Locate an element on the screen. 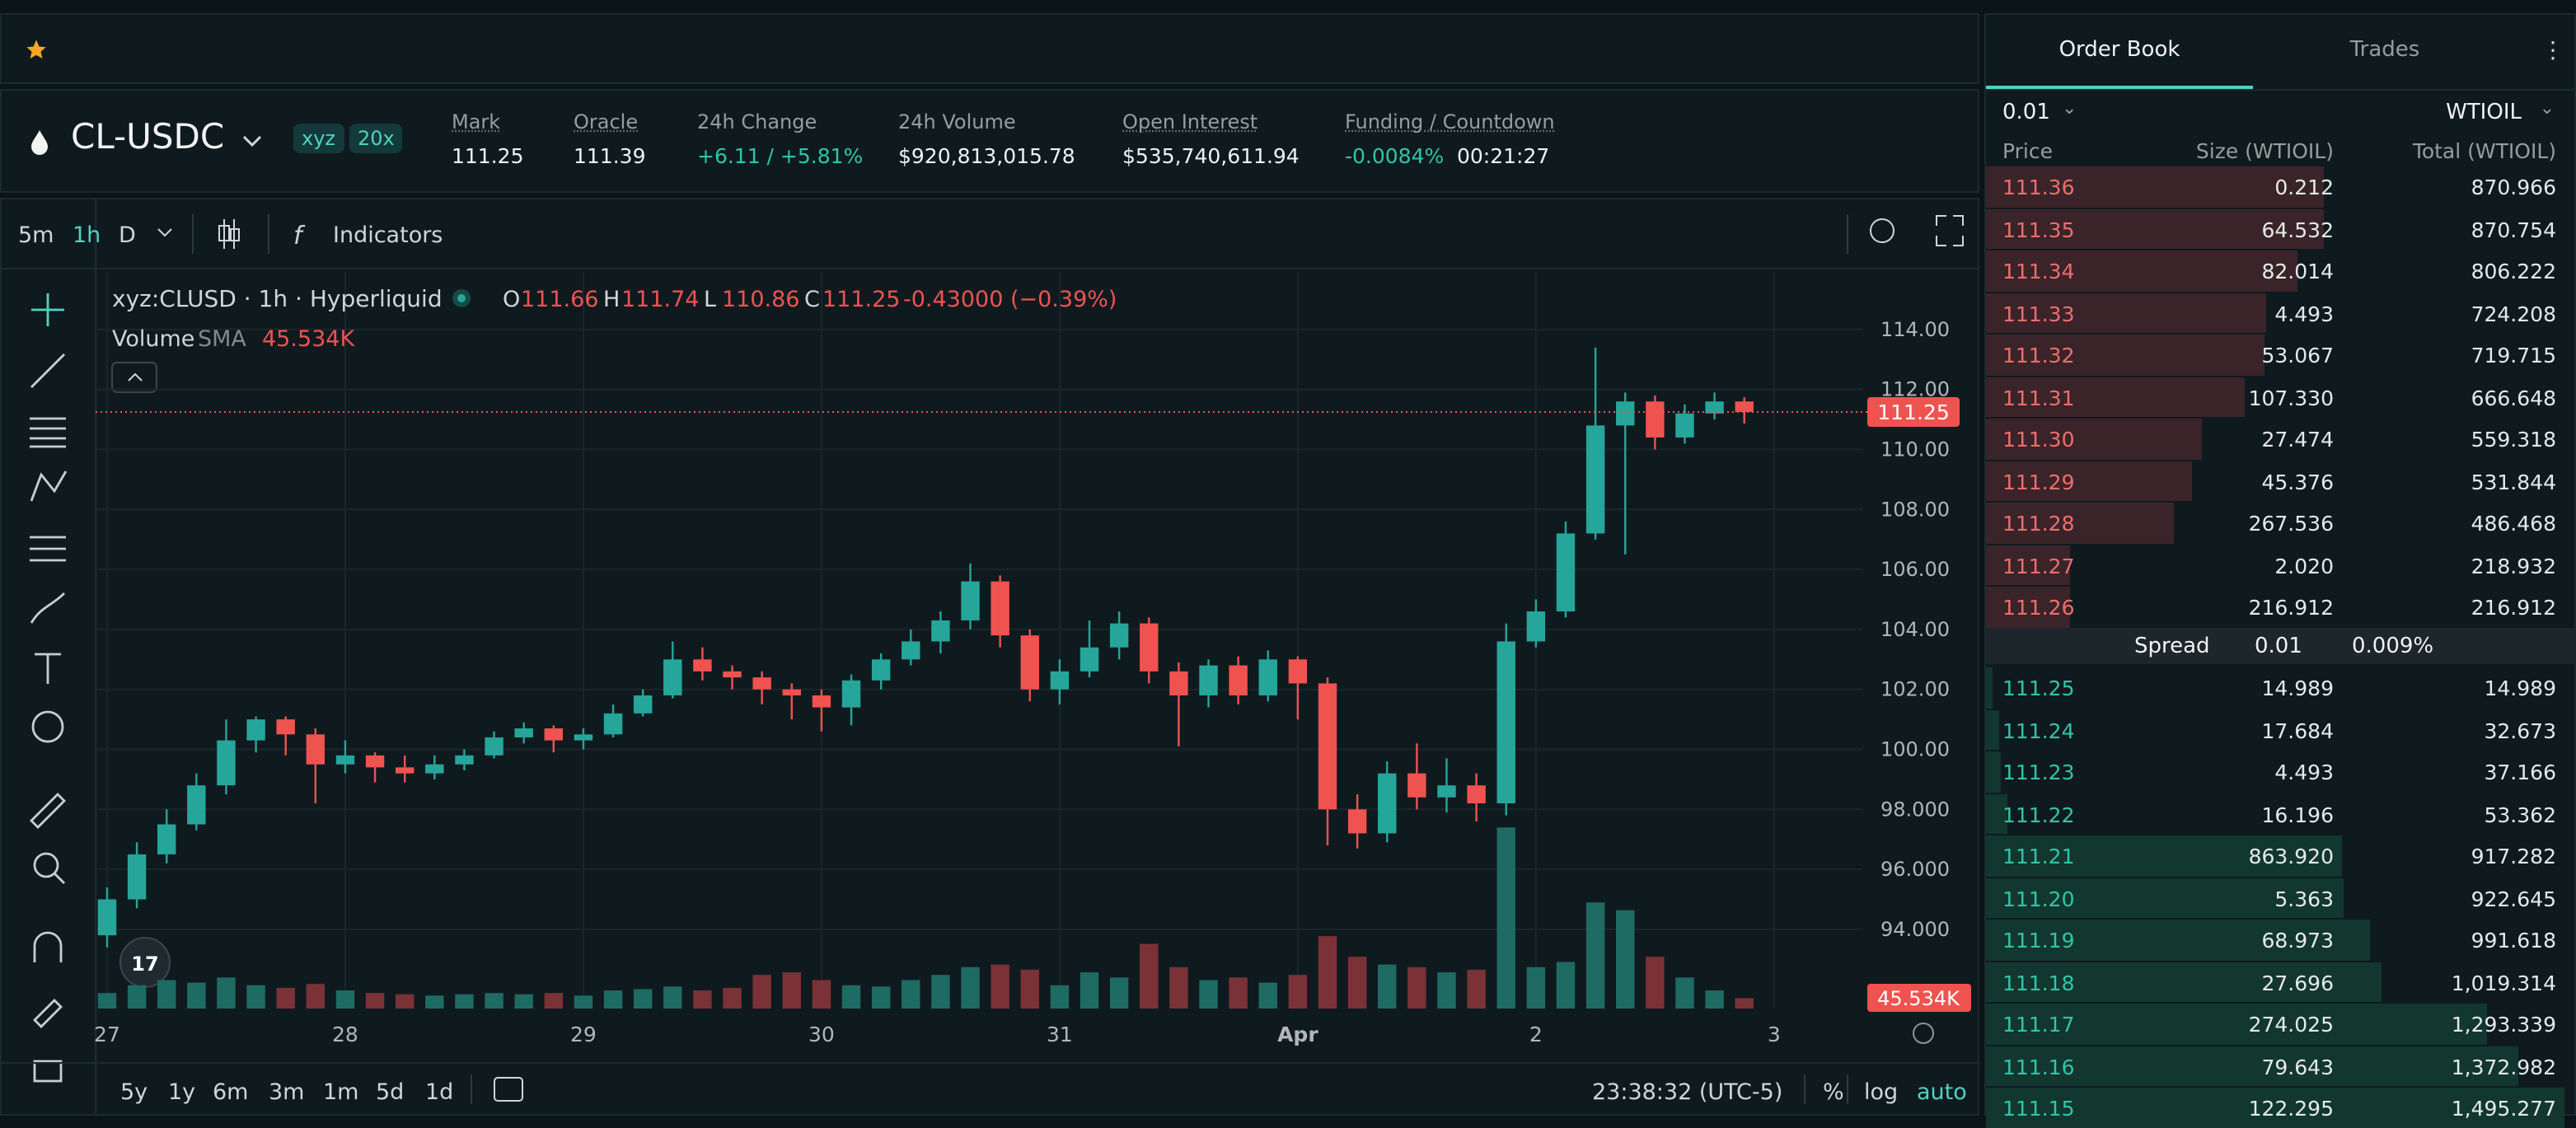 The image size is (2576, 1128). fib-tool is located at coordinates (48, 432).